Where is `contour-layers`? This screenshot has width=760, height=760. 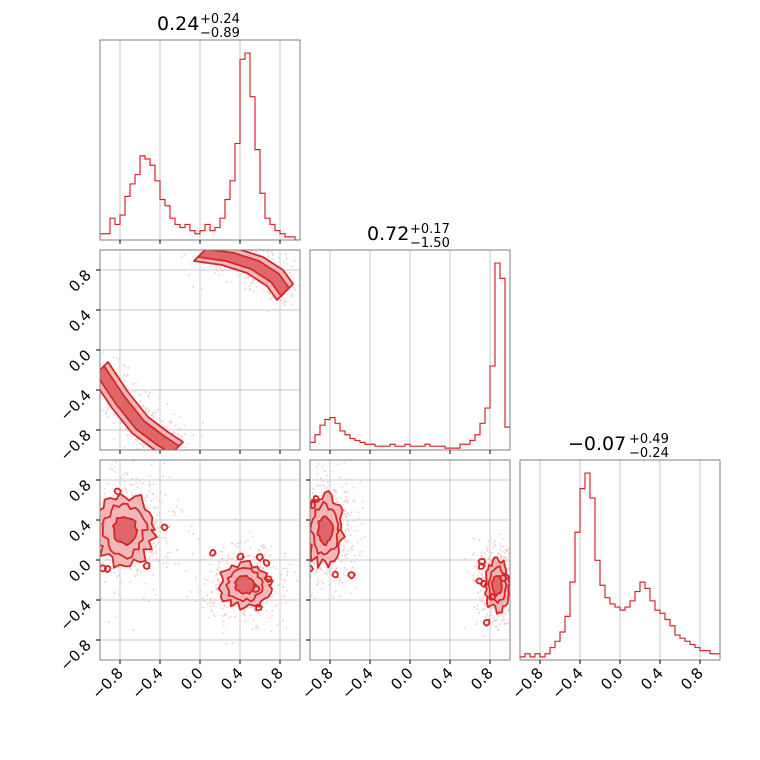
contour-layers is located at coordinates (197, 350).